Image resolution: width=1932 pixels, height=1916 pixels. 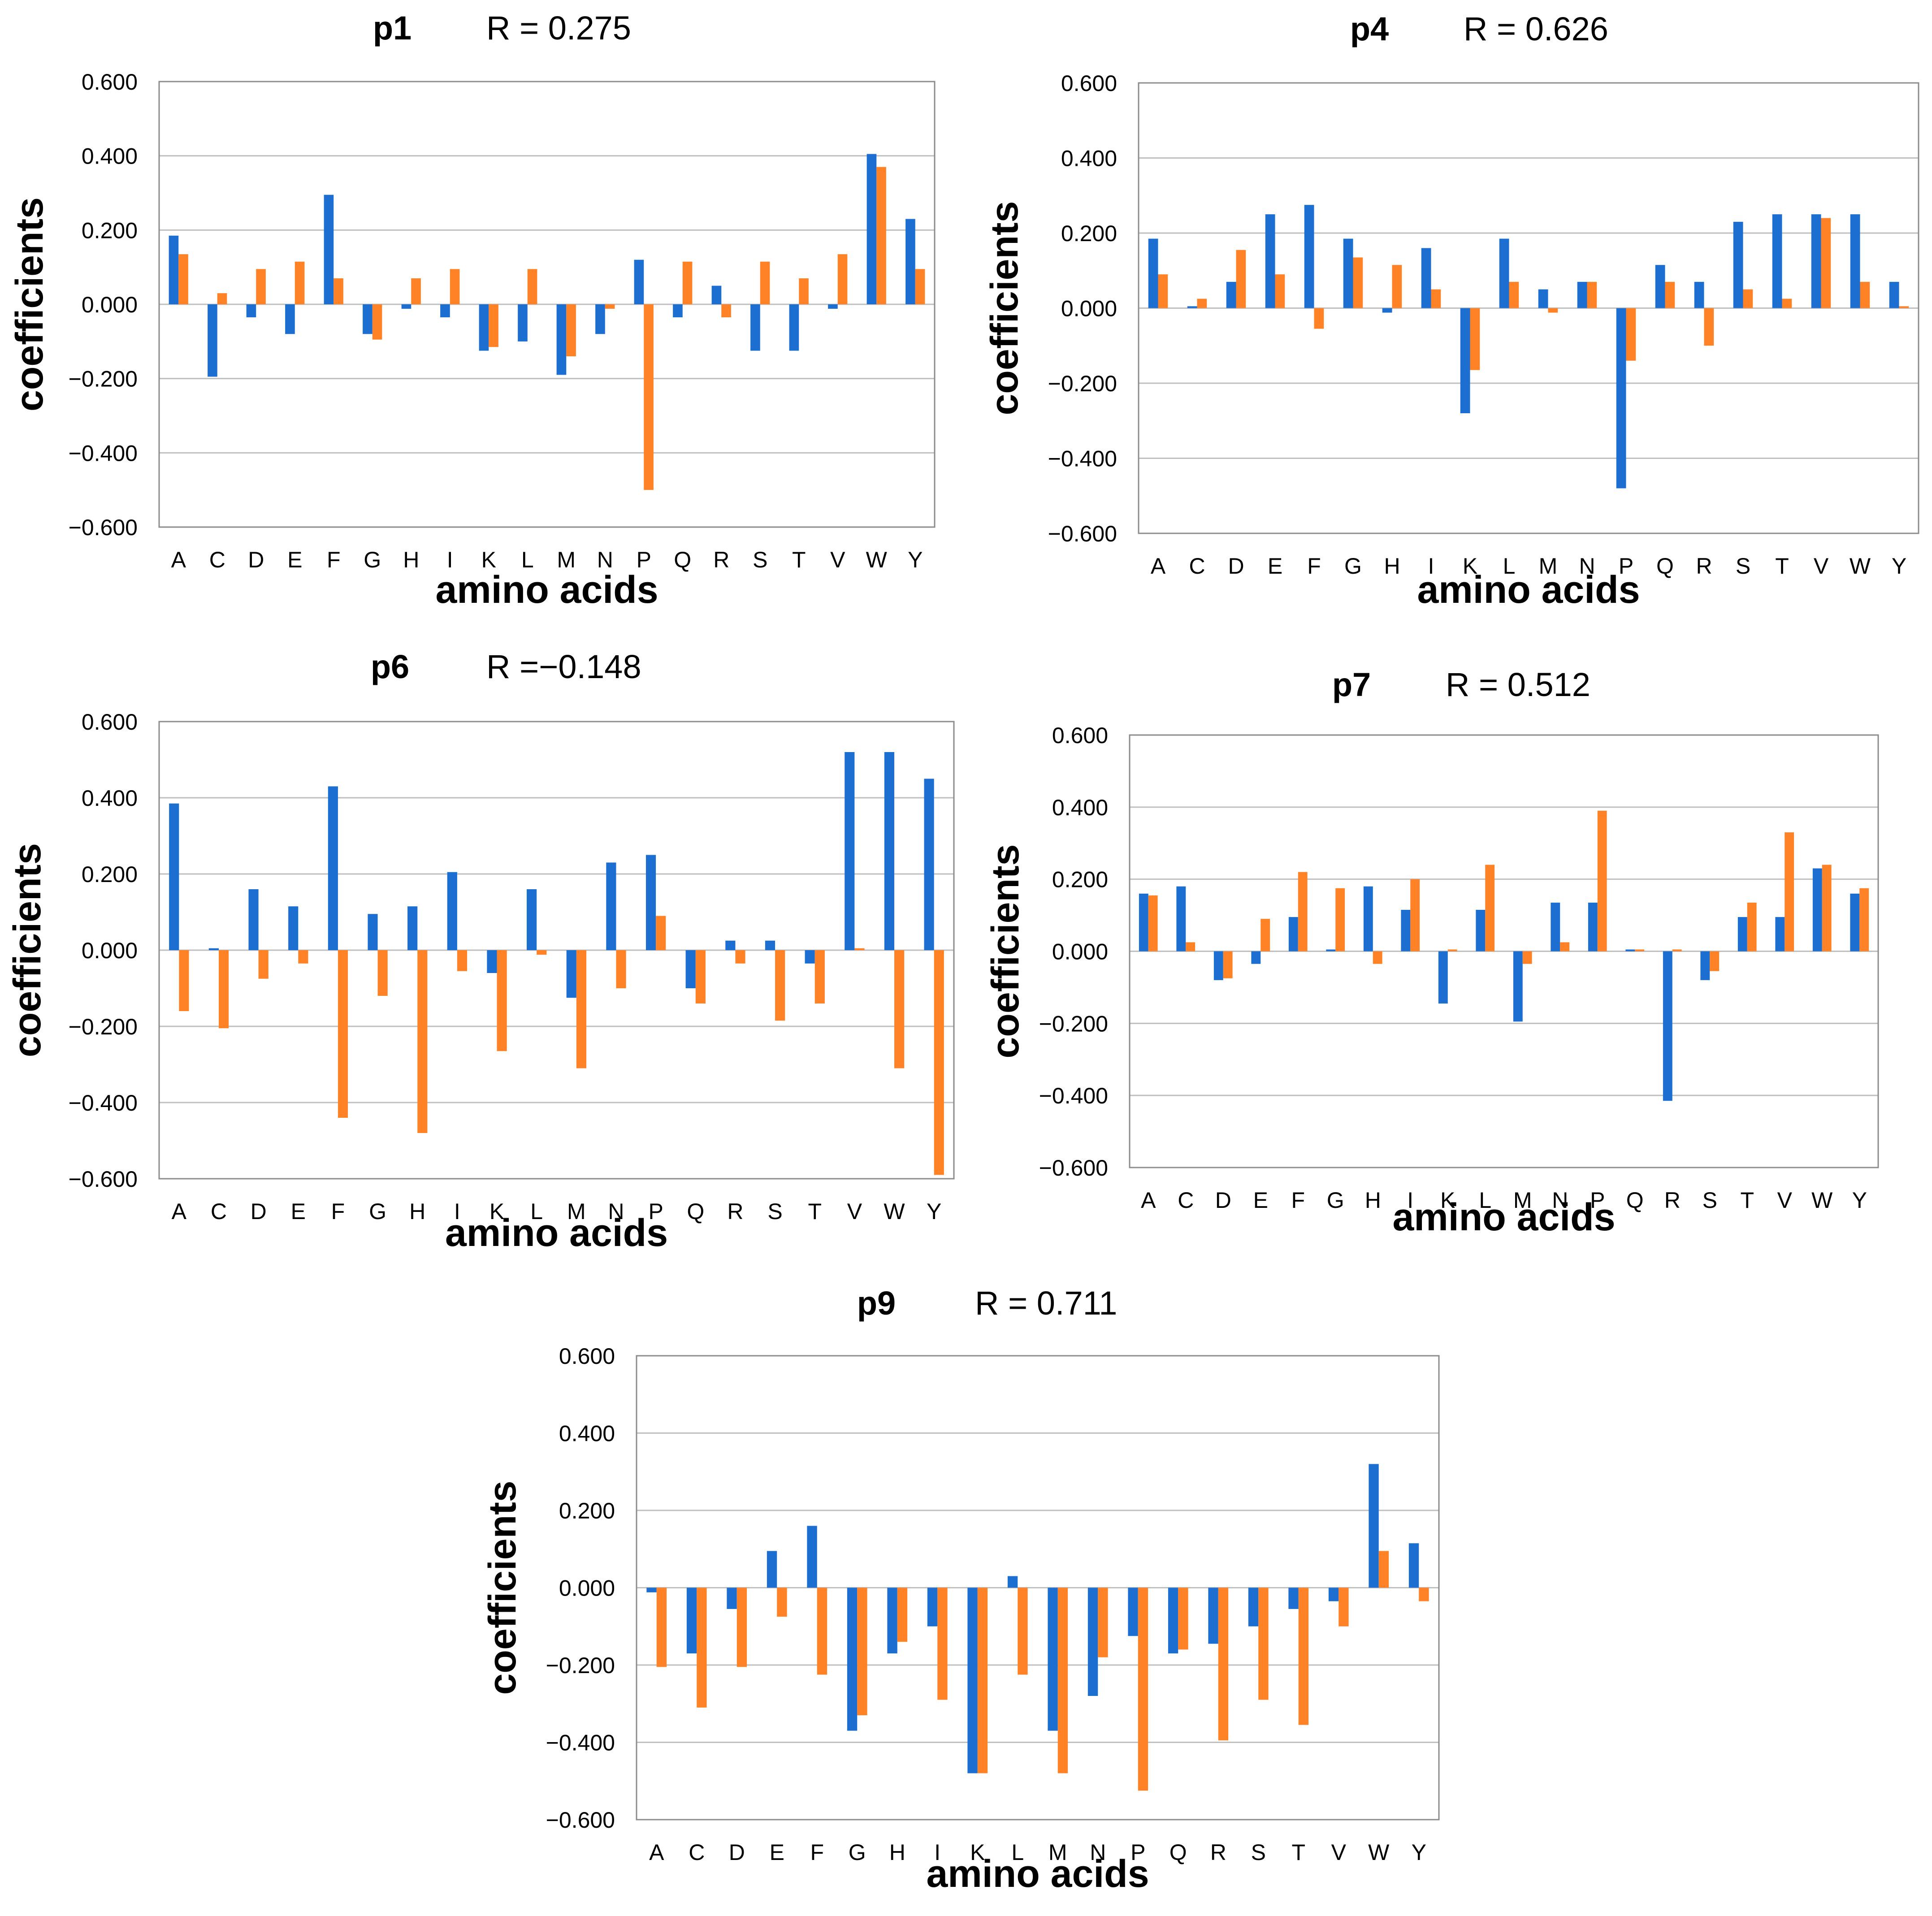 I want to click on x-tick-label: K, so click(x=1447, y=1200).